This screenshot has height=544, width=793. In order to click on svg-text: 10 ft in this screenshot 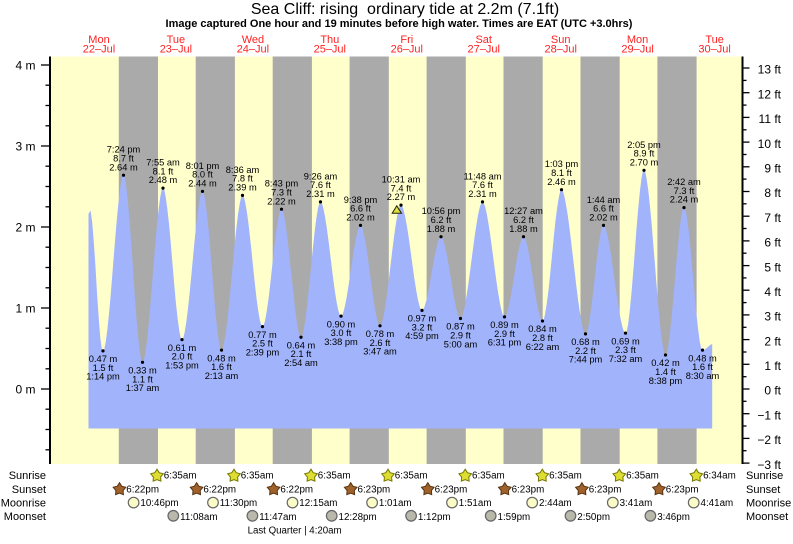, I will do `click(770, 144)`.